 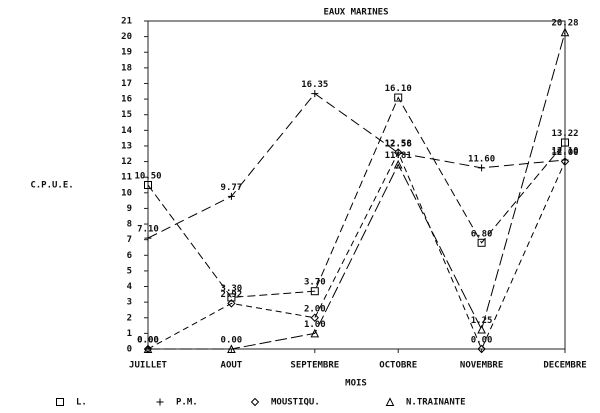 I want to click on x-tick-label: DECEMBRE, so click(x=564, y=366).